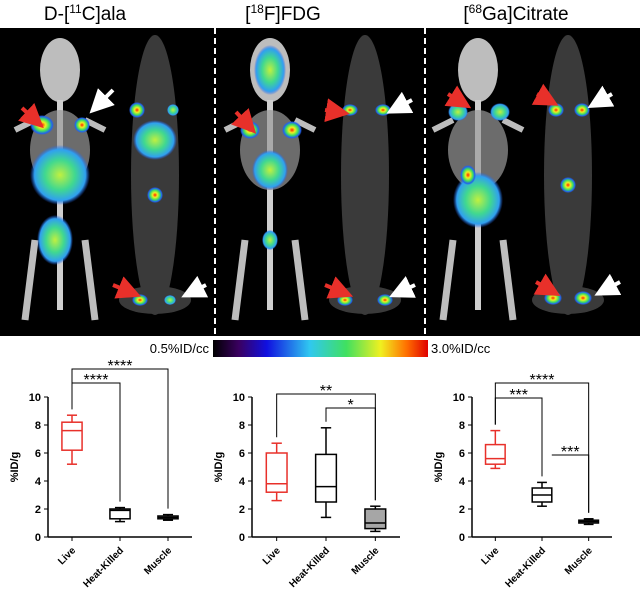  I want to click on title-superscript: 68, so click(476, 9).